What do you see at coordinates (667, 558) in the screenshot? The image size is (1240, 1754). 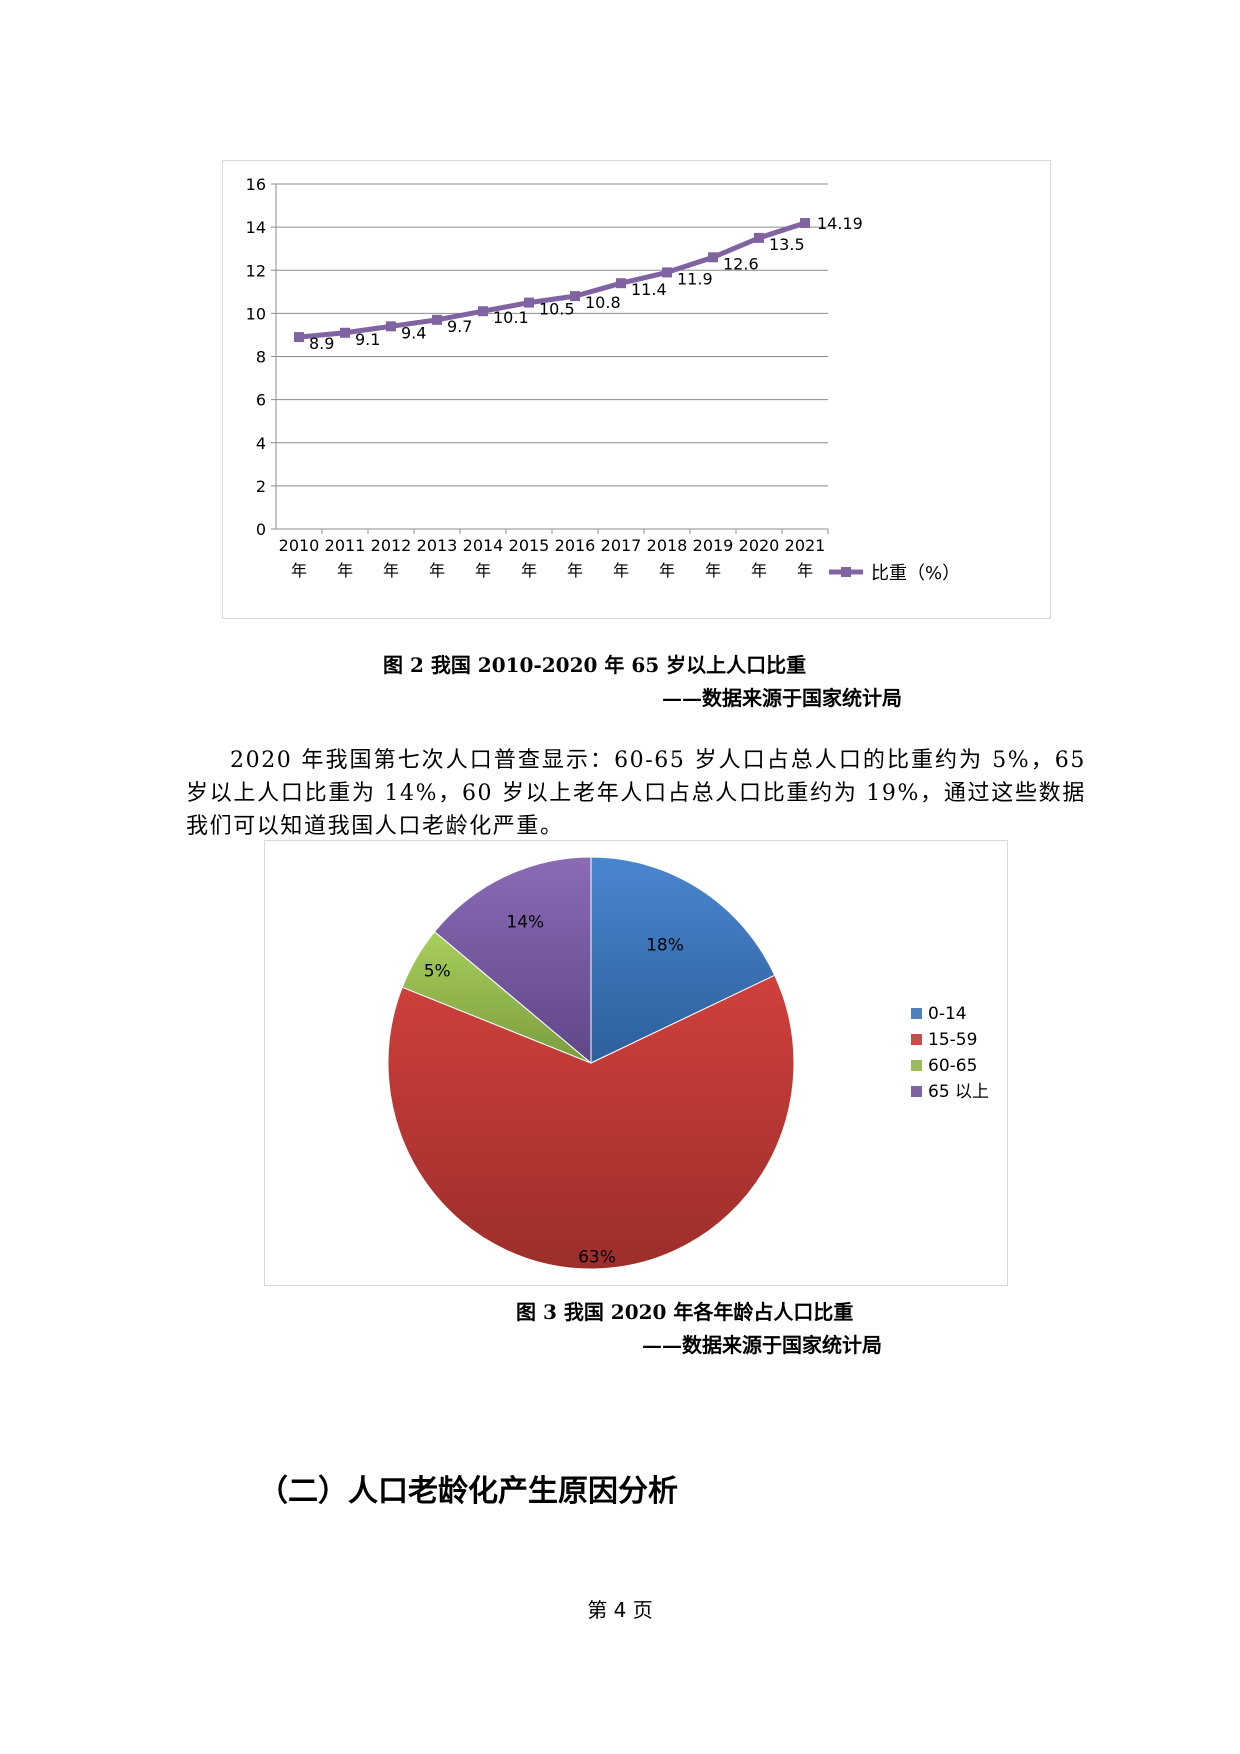 I see `x-tick-label: 2018 年` at bounding box center [667, 558].